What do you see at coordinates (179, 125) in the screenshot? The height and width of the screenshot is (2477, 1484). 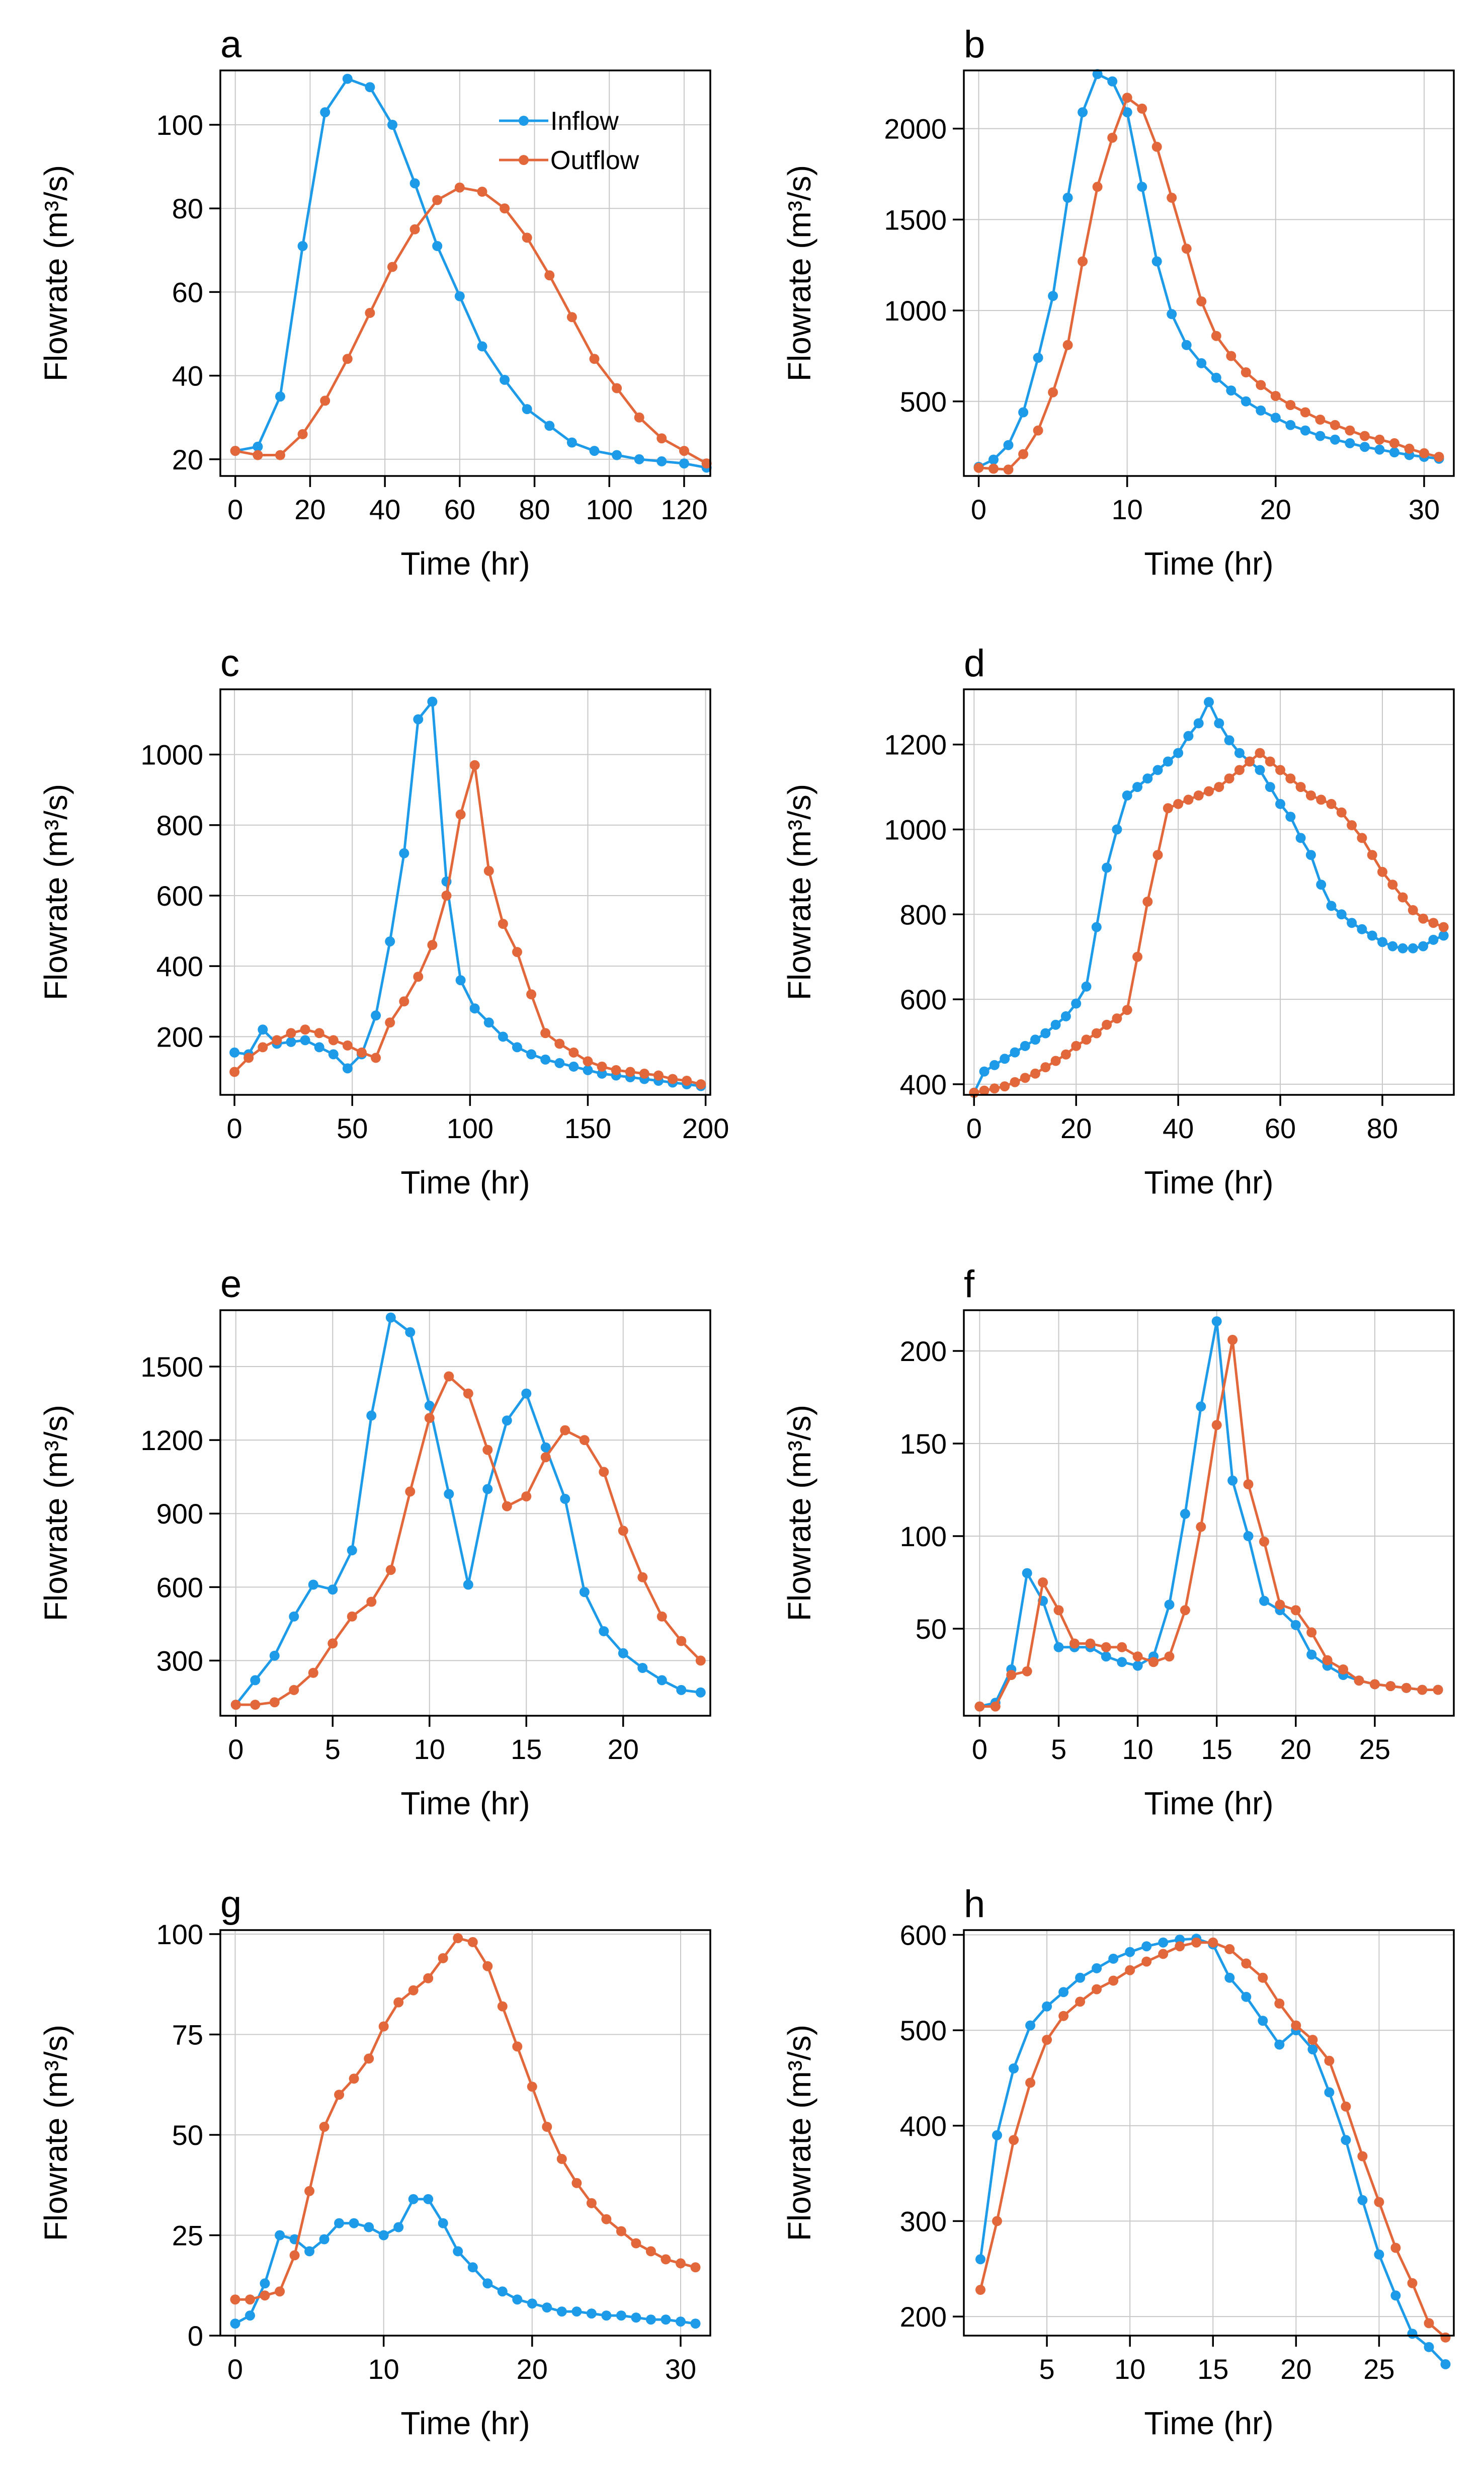 I see `y-tick-label: 100` at bounding box center [179, 125].